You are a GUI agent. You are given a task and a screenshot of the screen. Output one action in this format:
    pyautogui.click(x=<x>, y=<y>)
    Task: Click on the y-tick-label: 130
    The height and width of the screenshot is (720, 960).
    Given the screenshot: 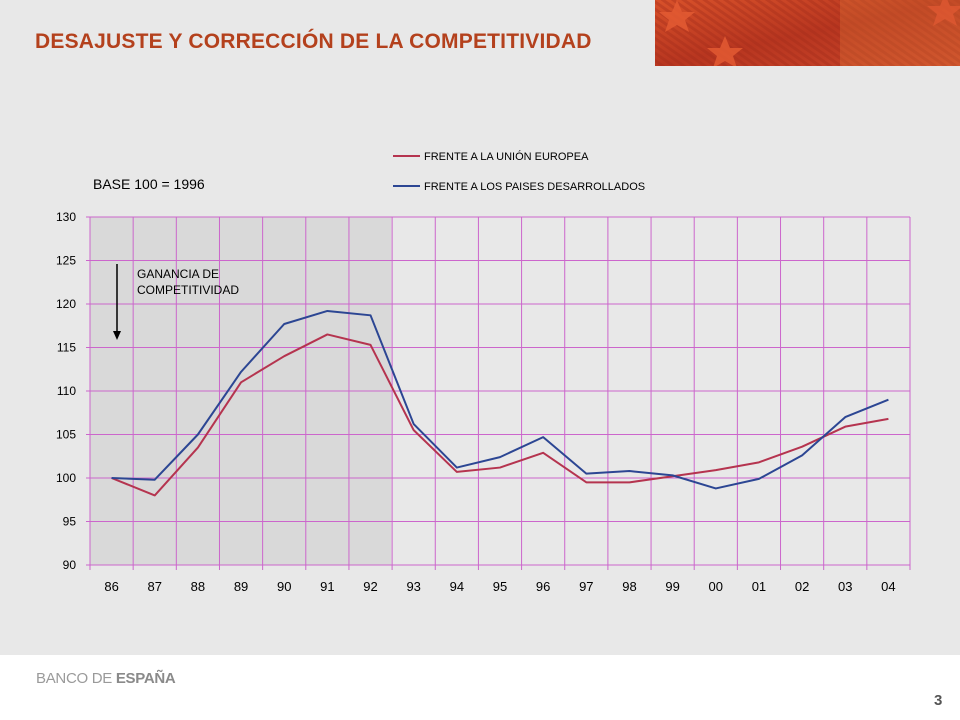 What is the action you would take?
    pyautogui.click(x=66, y=217)
    